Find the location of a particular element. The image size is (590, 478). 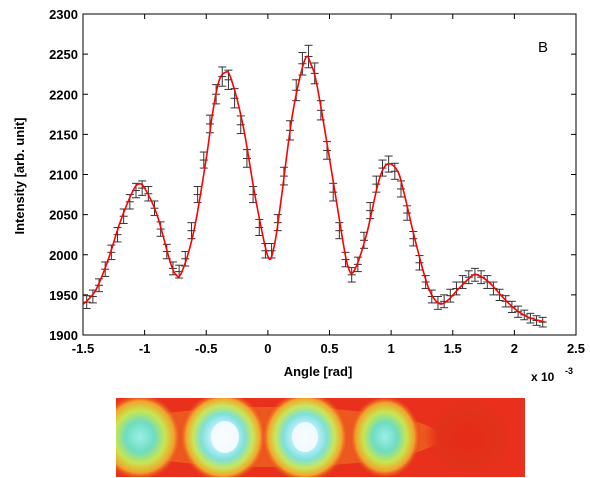

y-tick-label: 2300 is located at coordinates (63, 14).